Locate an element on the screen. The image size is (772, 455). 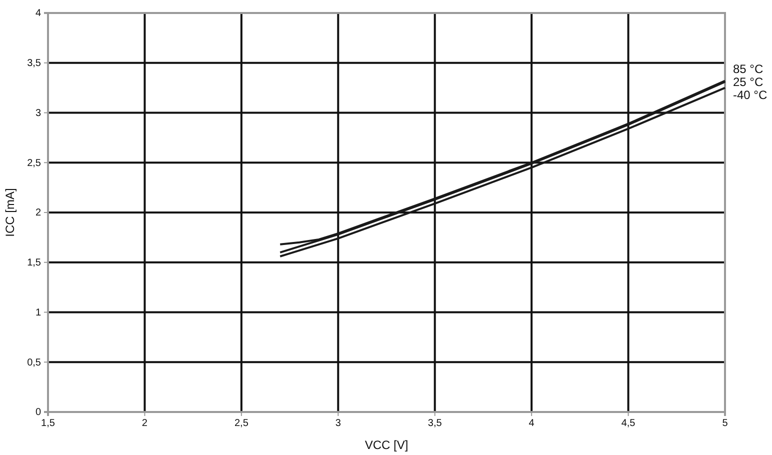
y-tick-label: 0 is located at coordinates (38, 412).